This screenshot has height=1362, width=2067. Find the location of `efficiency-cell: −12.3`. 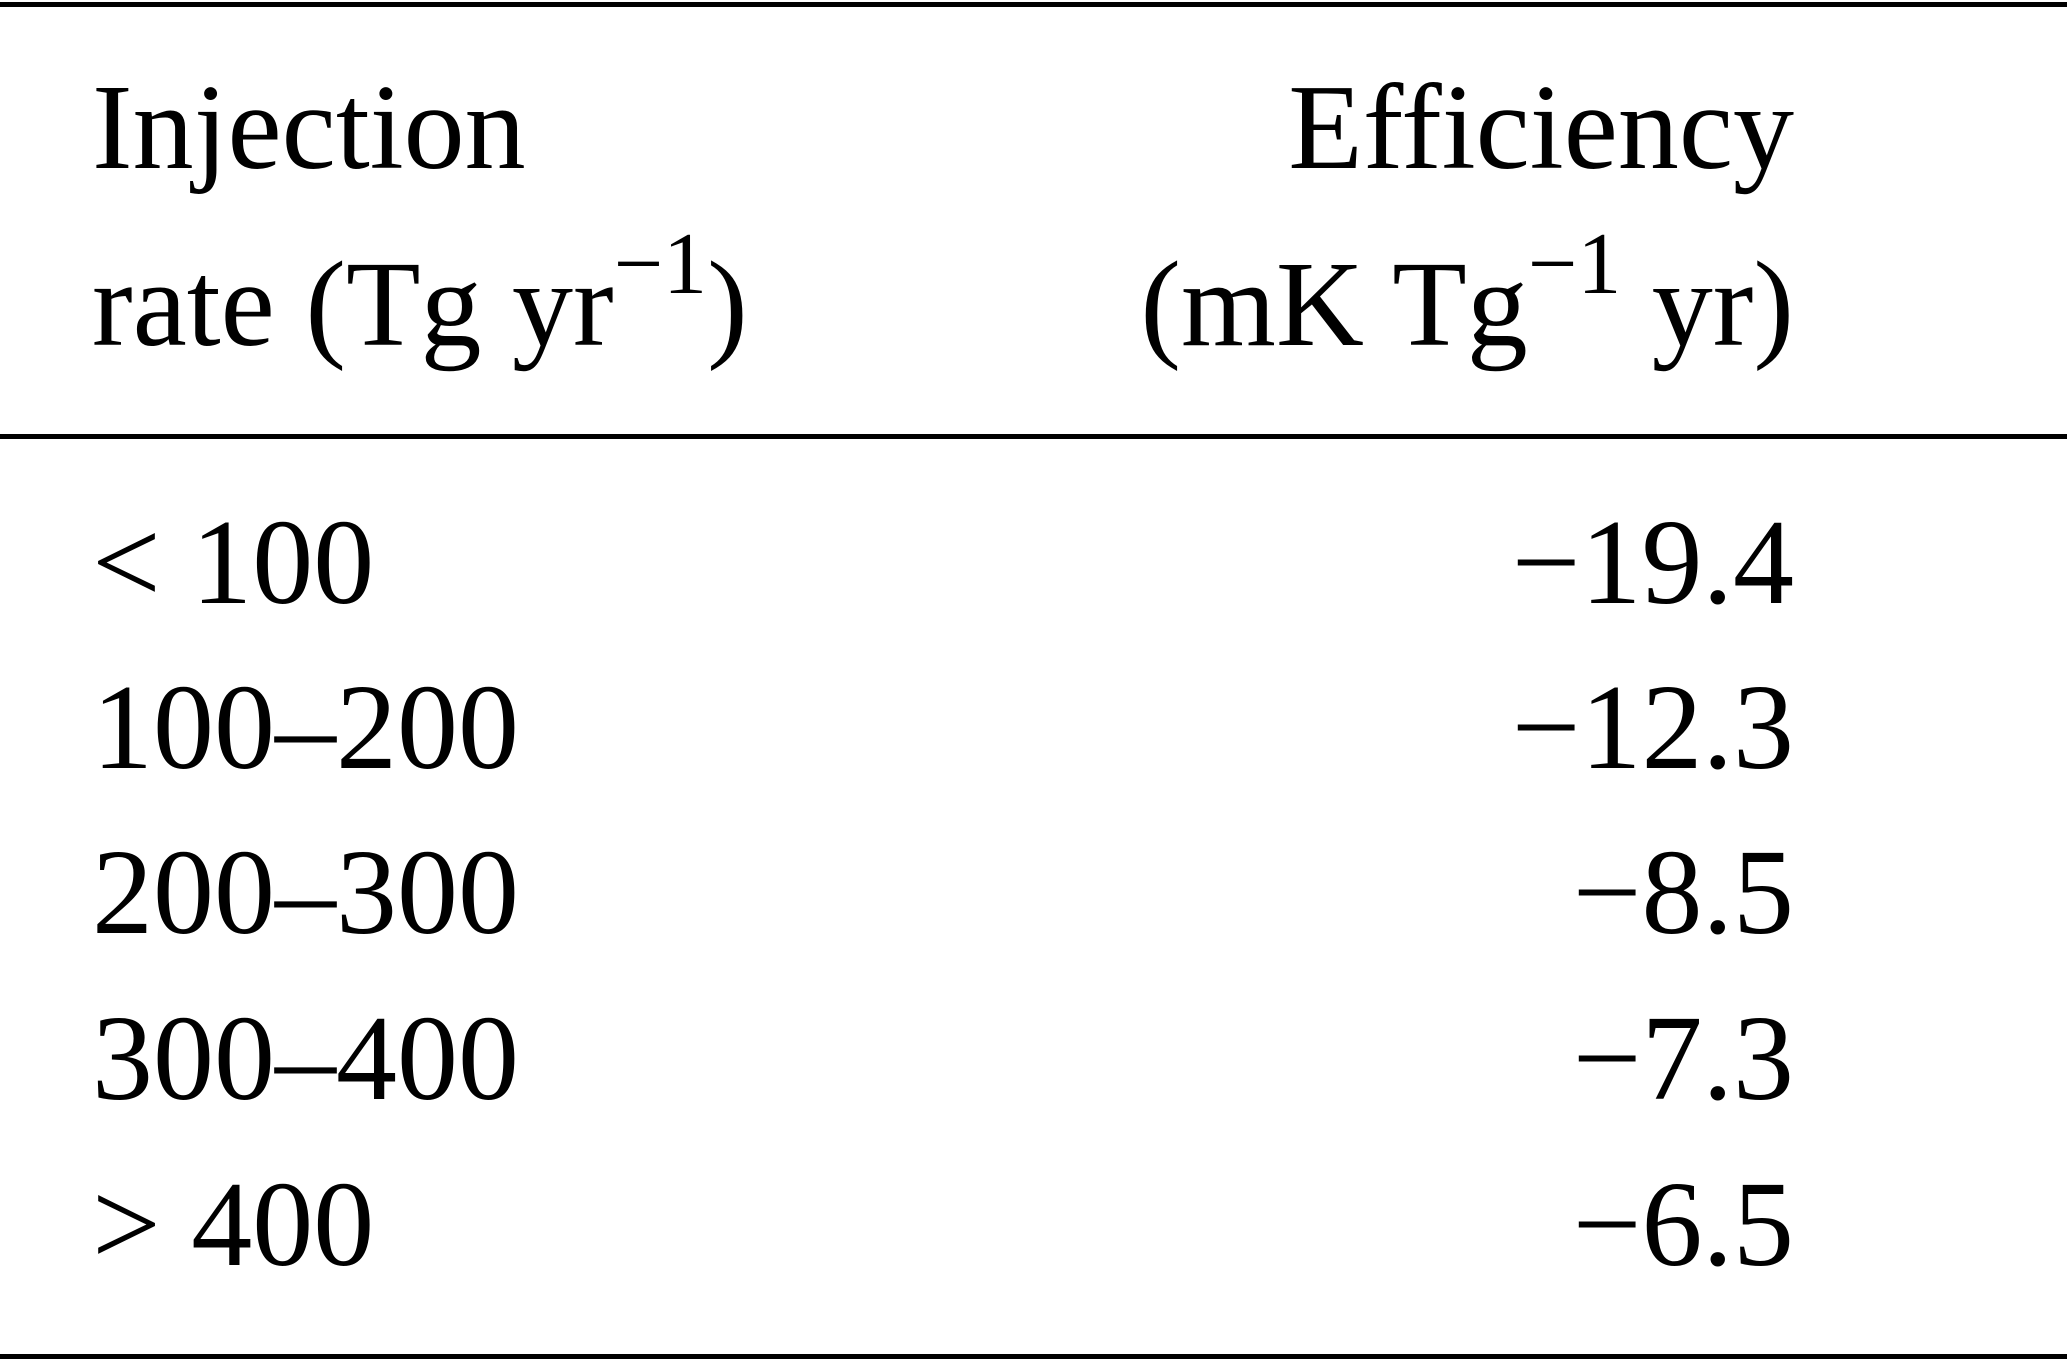

efficiency-cell: −12.3 is located at coordinates (1652, 727).